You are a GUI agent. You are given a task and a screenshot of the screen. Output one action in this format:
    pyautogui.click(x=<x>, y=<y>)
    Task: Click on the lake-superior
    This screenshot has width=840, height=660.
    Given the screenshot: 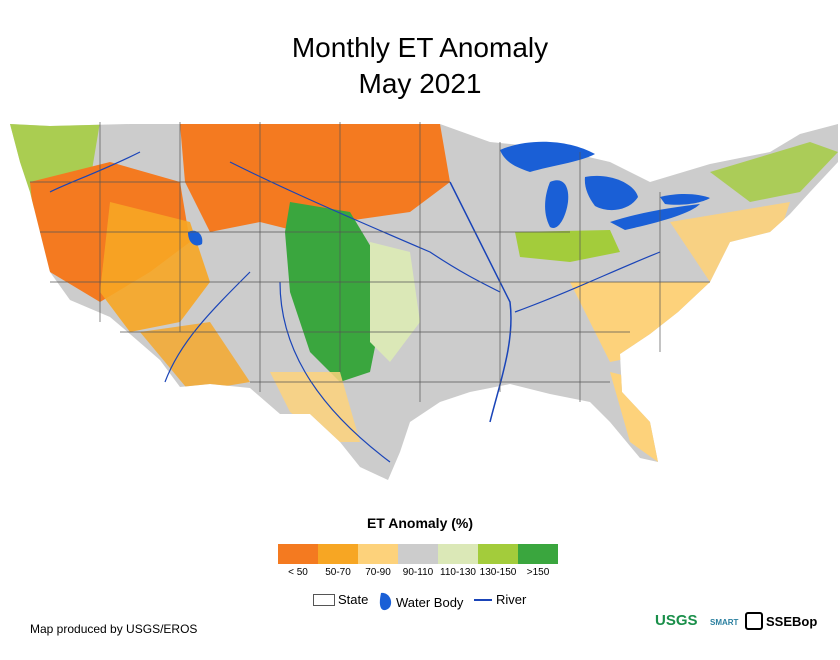 What is the action you would take?
    pyautogui.click(x=547, y=156)
    